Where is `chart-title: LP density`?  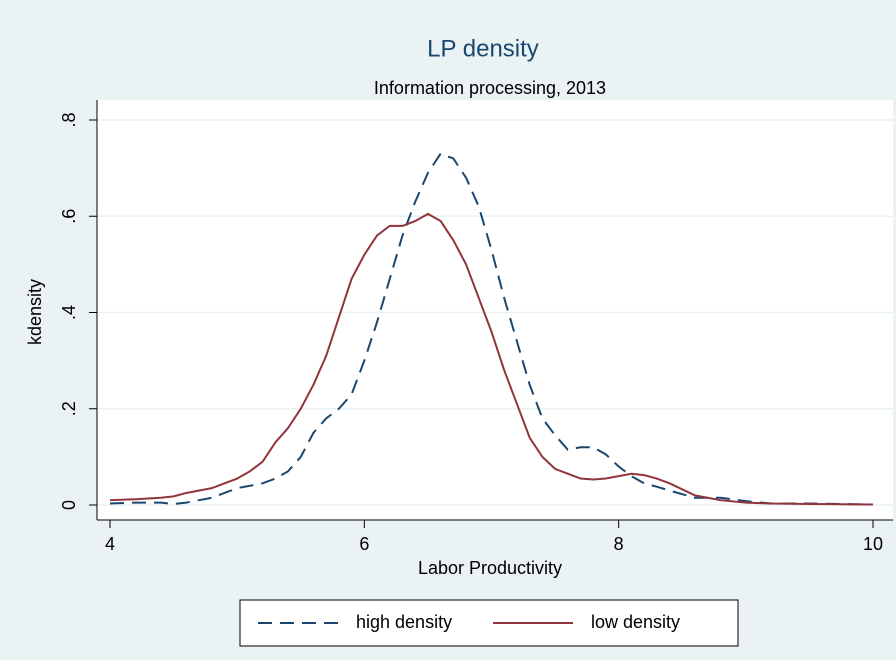
chart-title: LP density is located at coordinates (483, 48).